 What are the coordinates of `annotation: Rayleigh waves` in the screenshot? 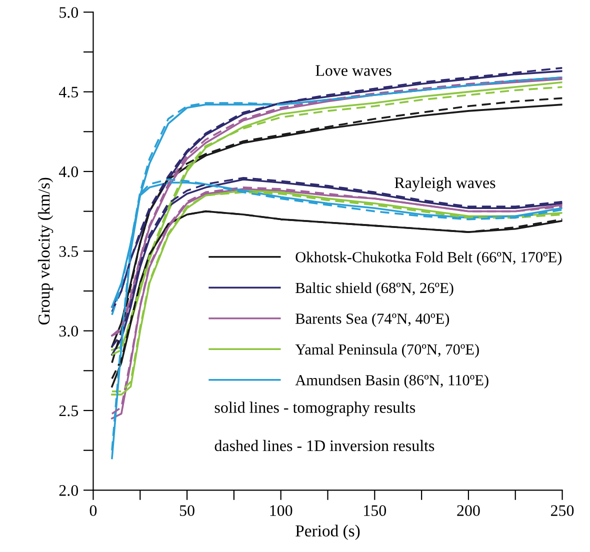 It's located at (445, 184).